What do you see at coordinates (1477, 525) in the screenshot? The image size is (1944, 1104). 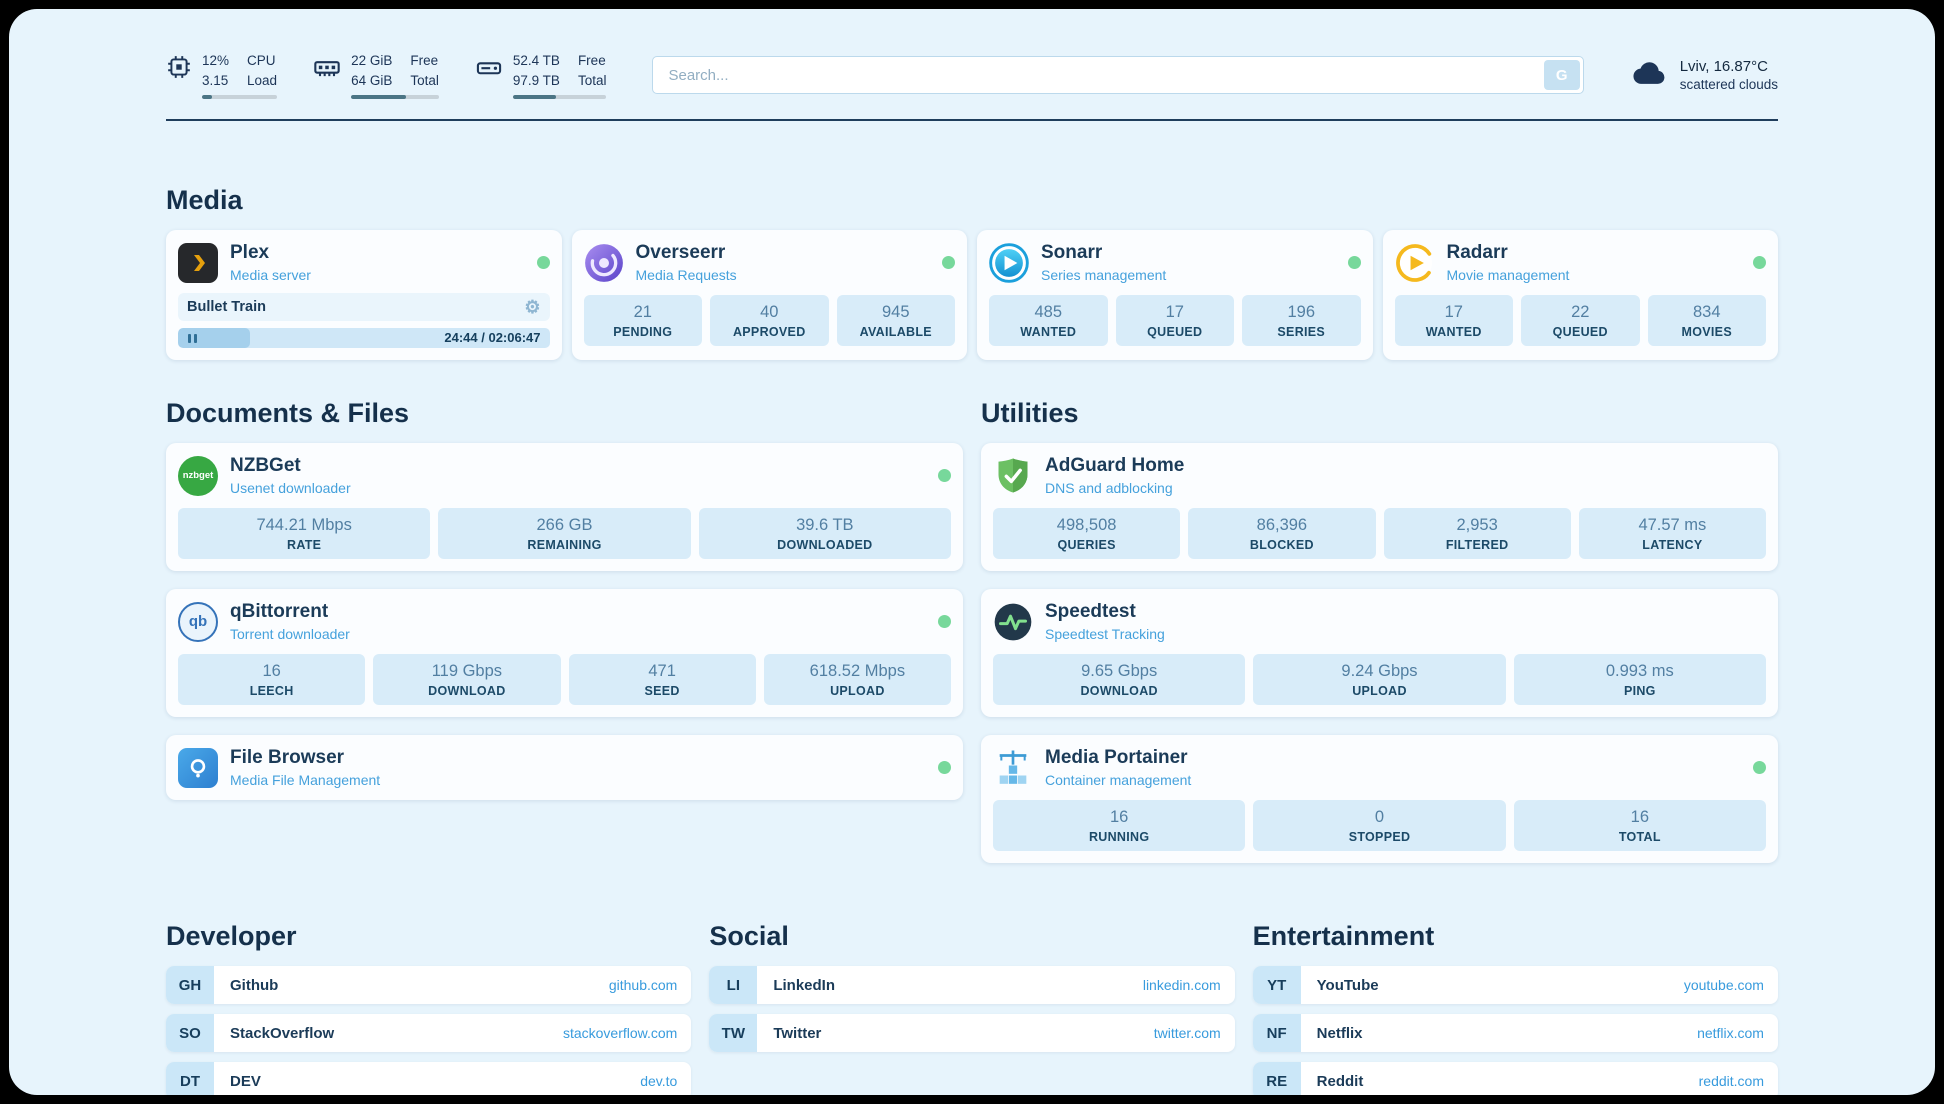 I see `stat-value: 2,953` at bounding box center [1477, 525].